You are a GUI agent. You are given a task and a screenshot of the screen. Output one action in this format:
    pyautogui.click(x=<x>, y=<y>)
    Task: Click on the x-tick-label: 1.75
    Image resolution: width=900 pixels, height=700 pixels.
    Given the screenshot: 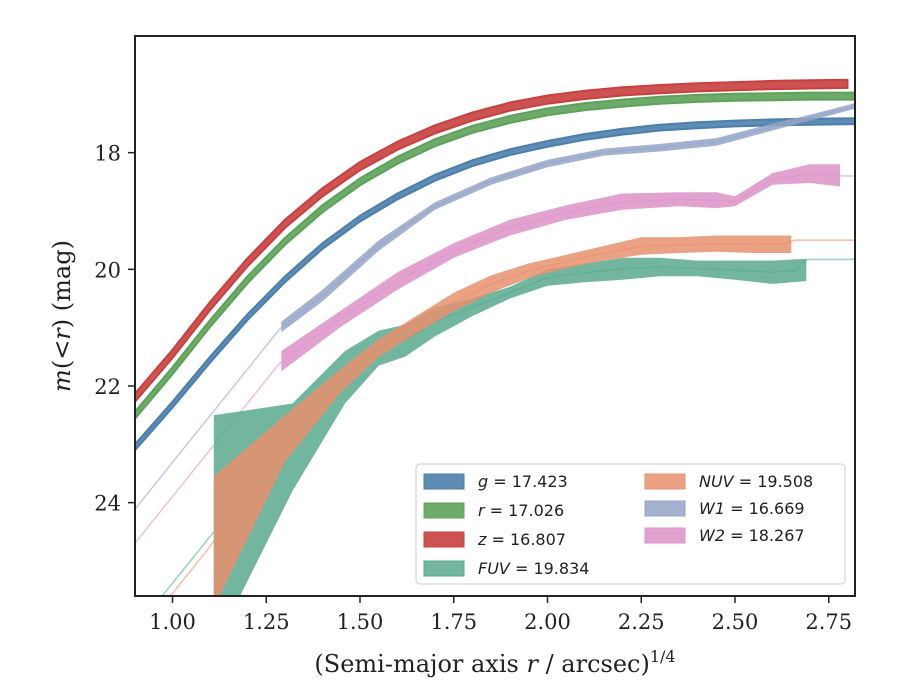 What is the action you would take?
    pyautogui.click(x=453, y=622)
    